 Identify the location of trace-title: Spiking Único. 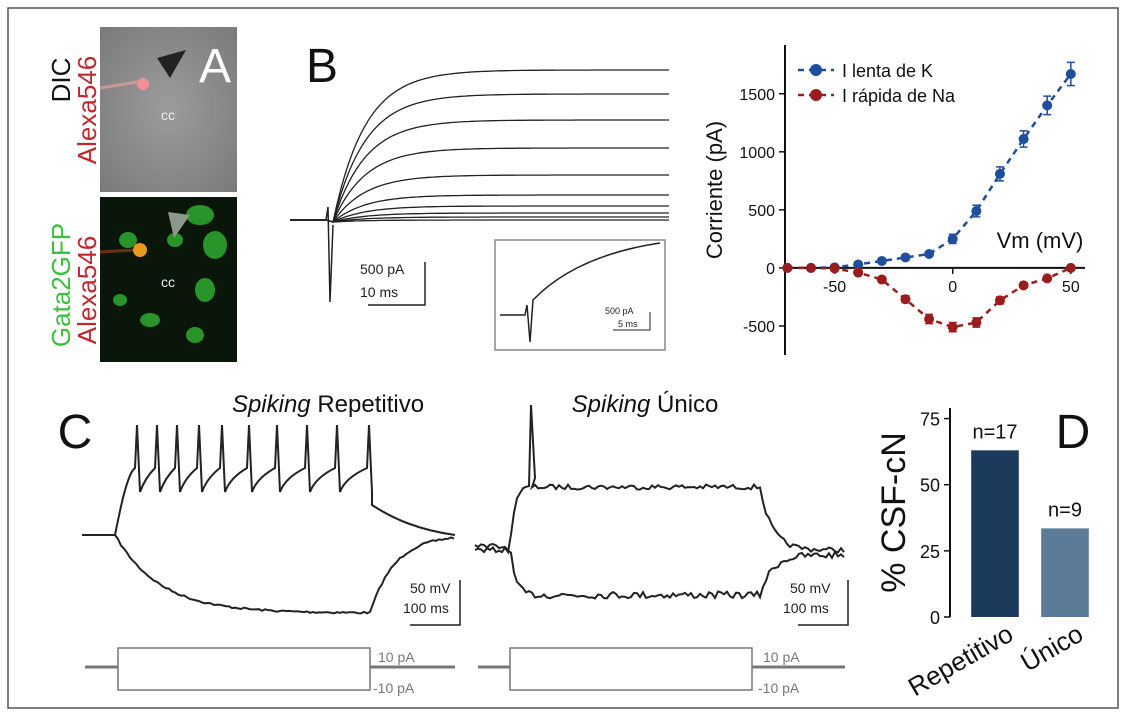
(645, 404).